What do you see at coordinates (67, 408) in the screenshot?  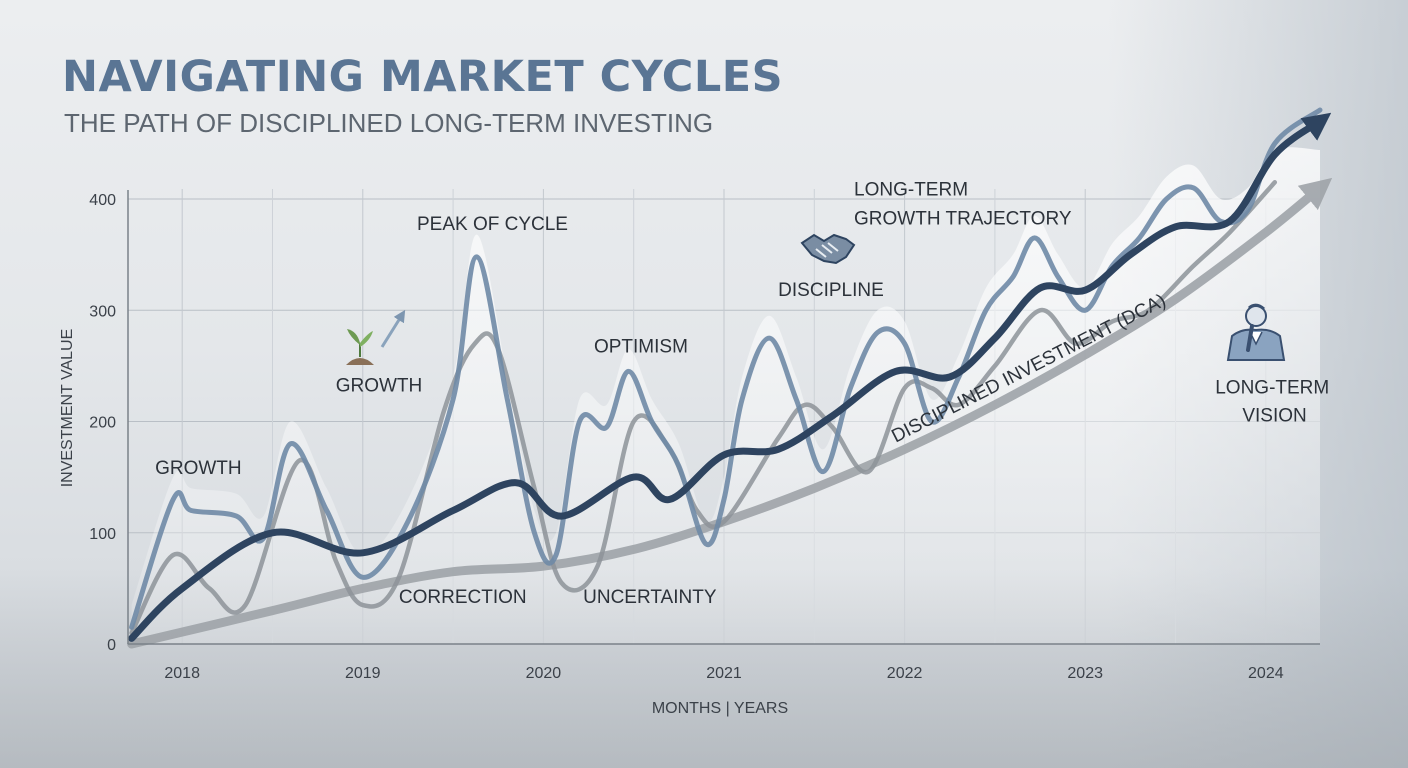 I see `y-axis-label: INVESTMENT VALUE` at bounding box center [67, 408].